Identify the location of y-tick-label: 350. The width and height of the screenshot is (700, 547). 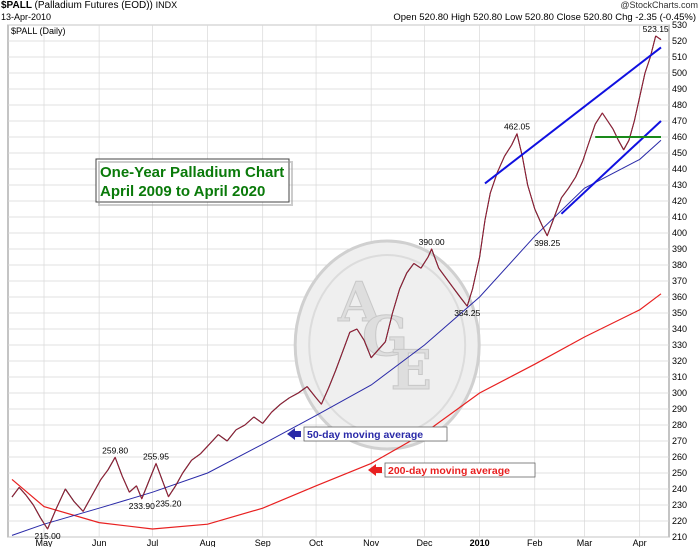
(679, 313).